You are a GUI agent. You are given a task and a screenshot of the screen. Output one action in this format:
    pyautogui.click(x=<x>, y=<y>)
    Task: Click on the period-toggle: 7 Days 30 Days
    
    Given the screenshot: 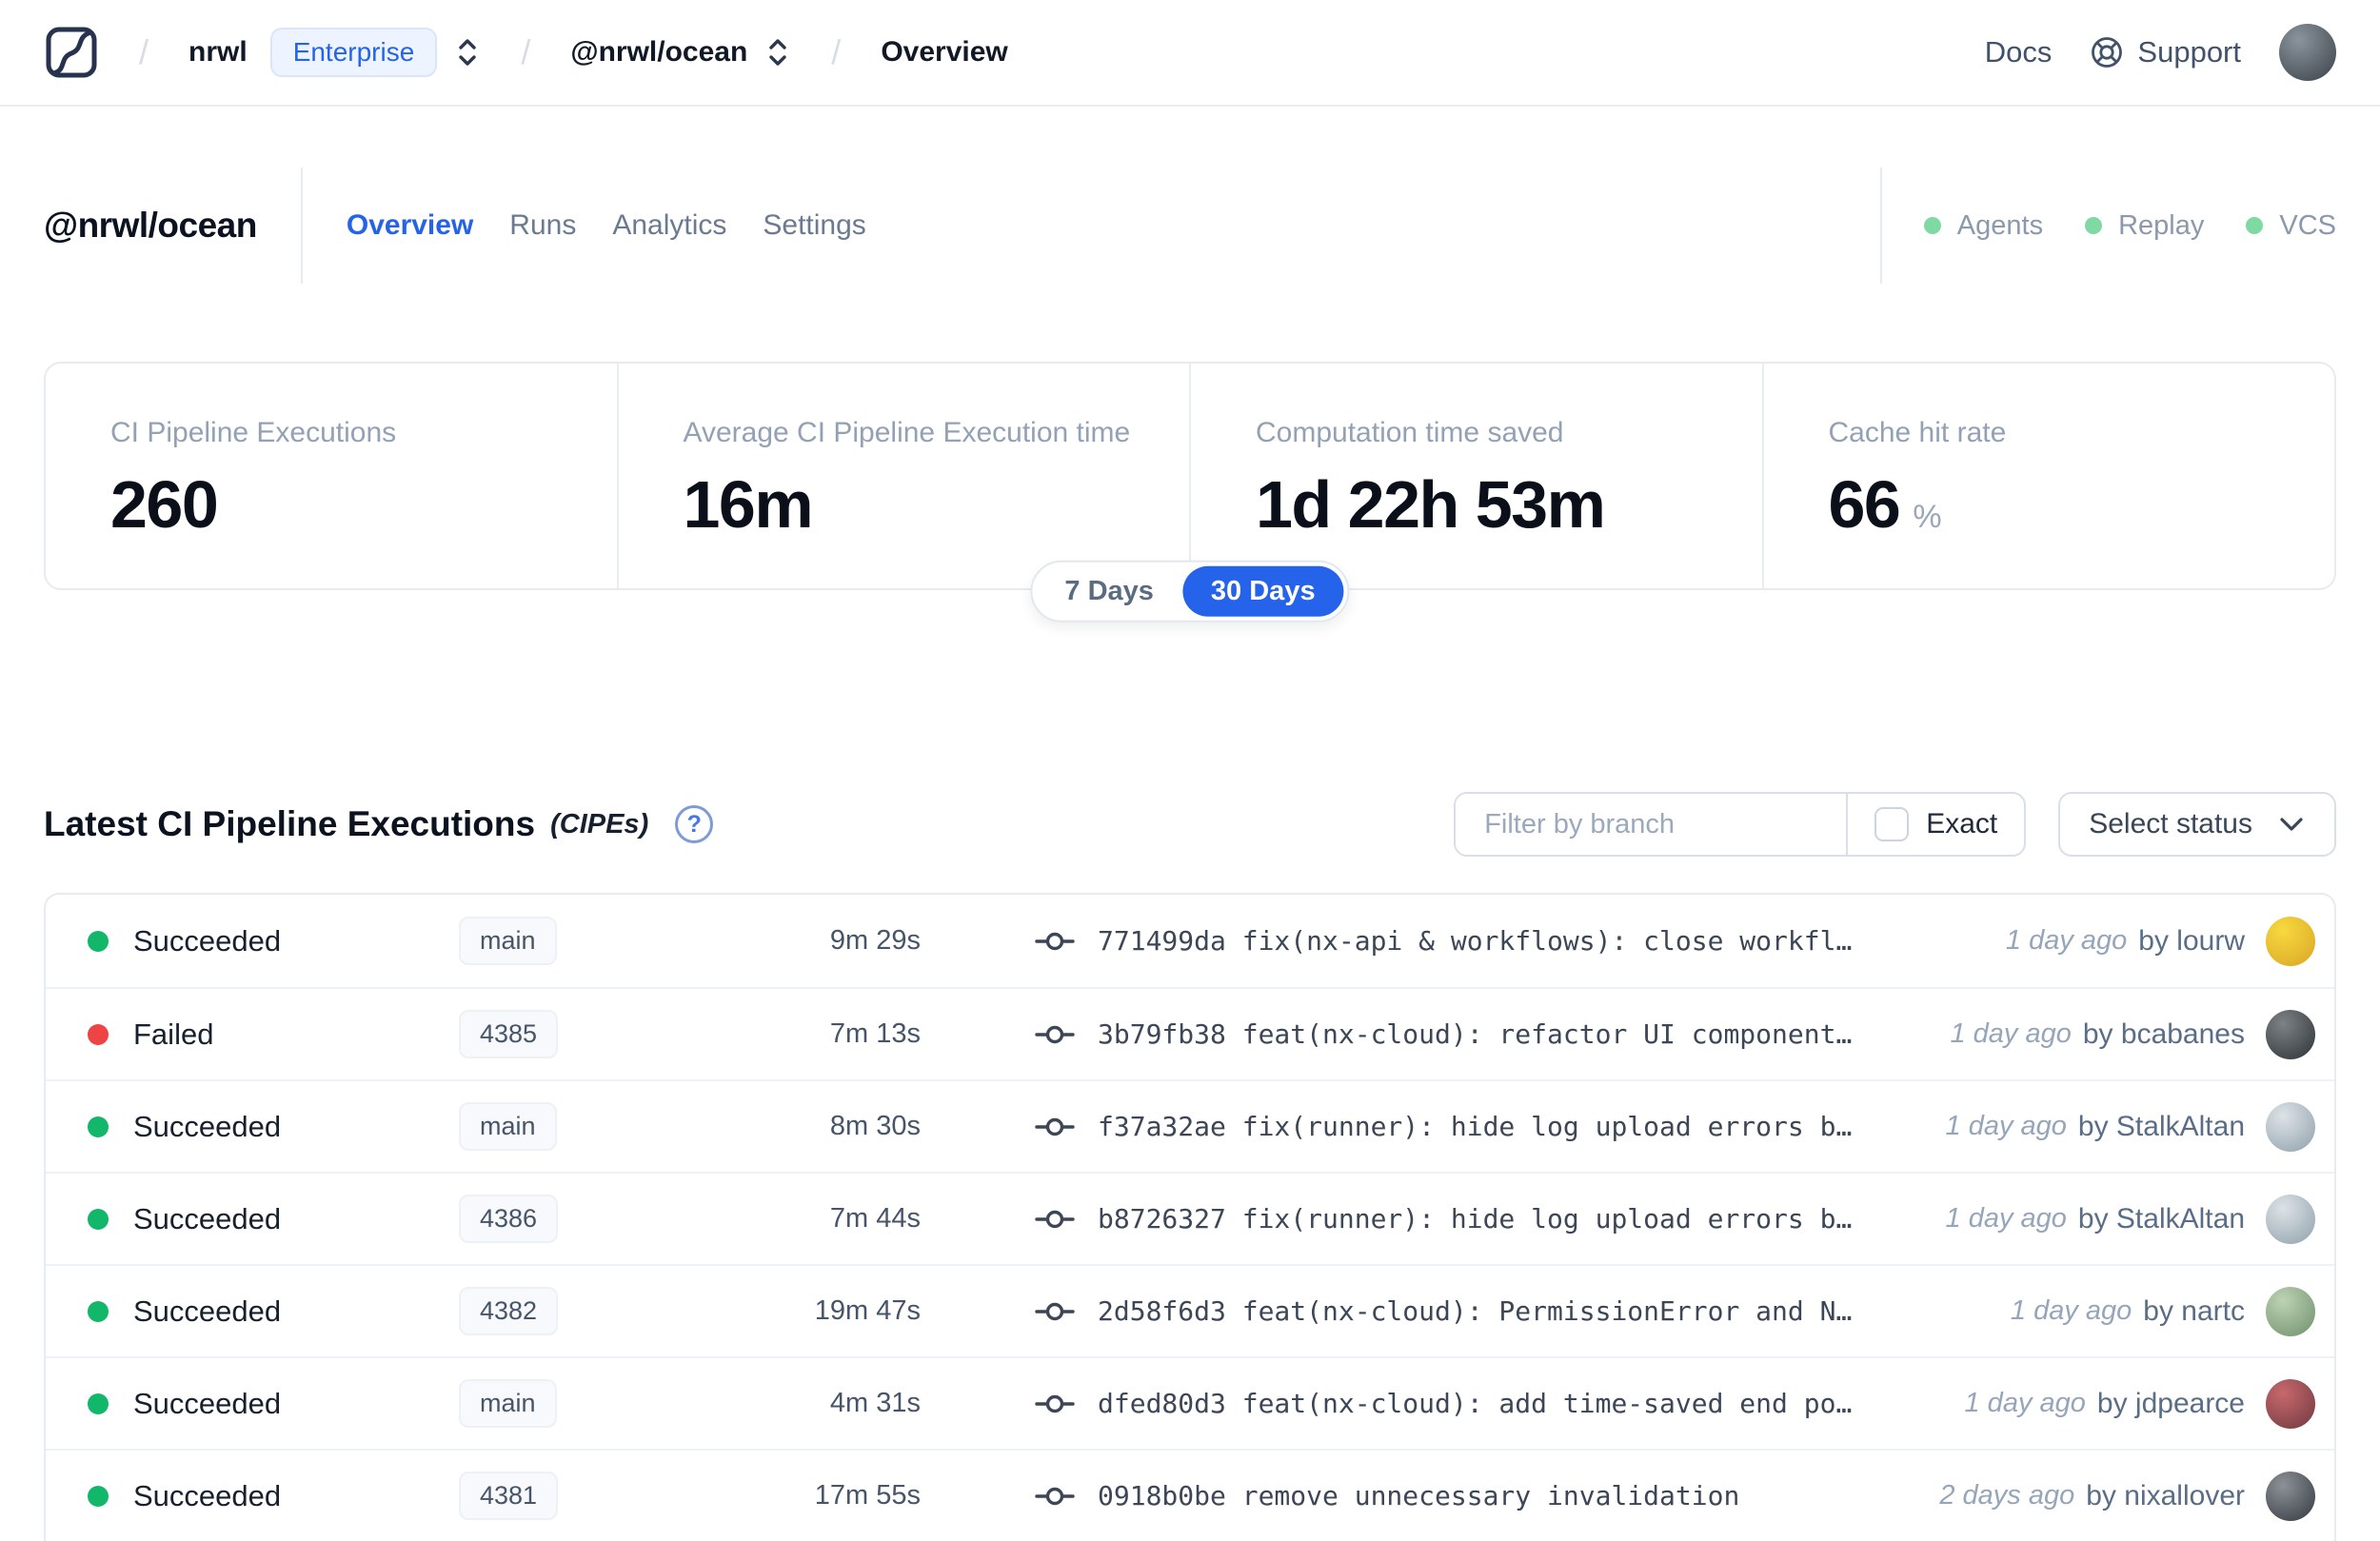 What is the action you would take?
    pyautogui.click(x=1190, y=591)
    